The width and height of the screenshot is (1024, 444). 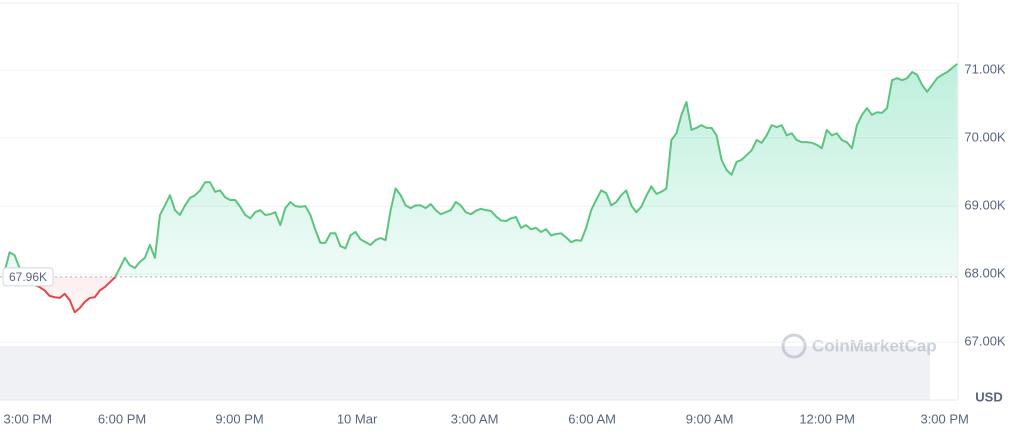 I want to click on x-tick-label: 6:00 PM, so click(x=122, y=418).